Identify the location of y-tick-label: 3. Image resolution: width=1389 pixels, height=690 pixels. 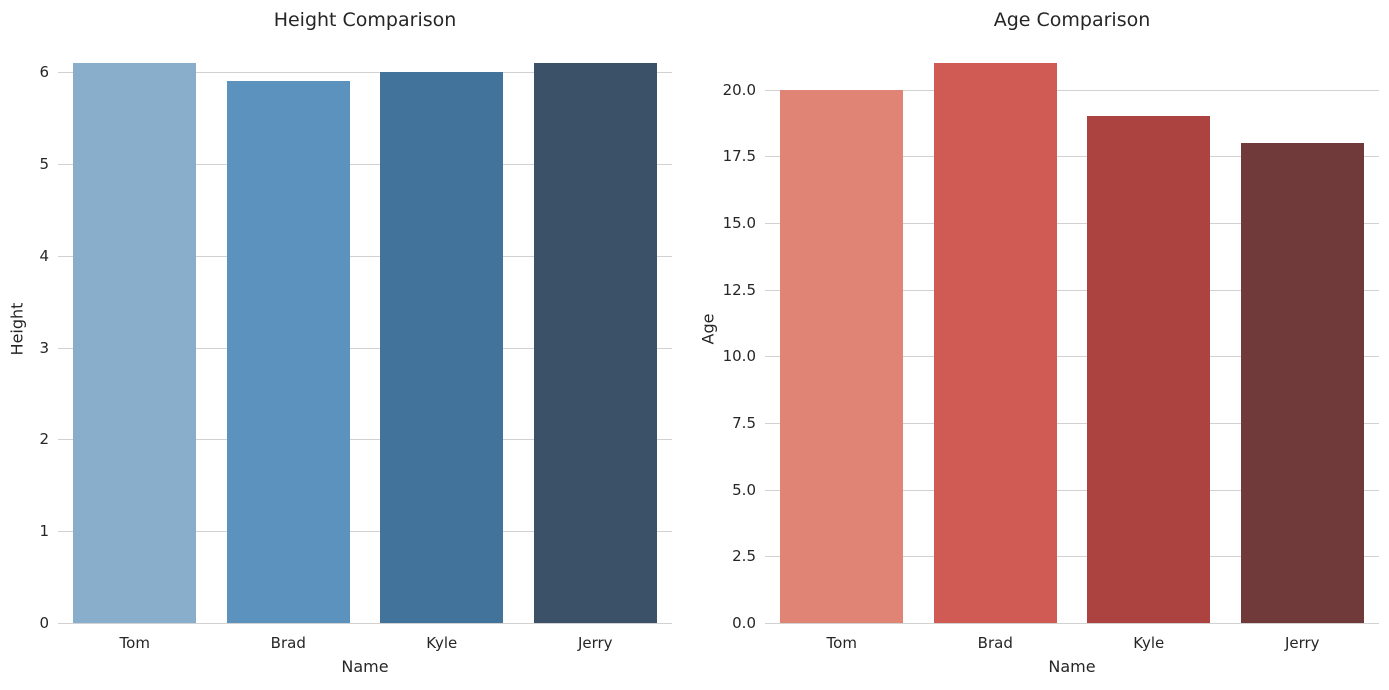
(44, 347).